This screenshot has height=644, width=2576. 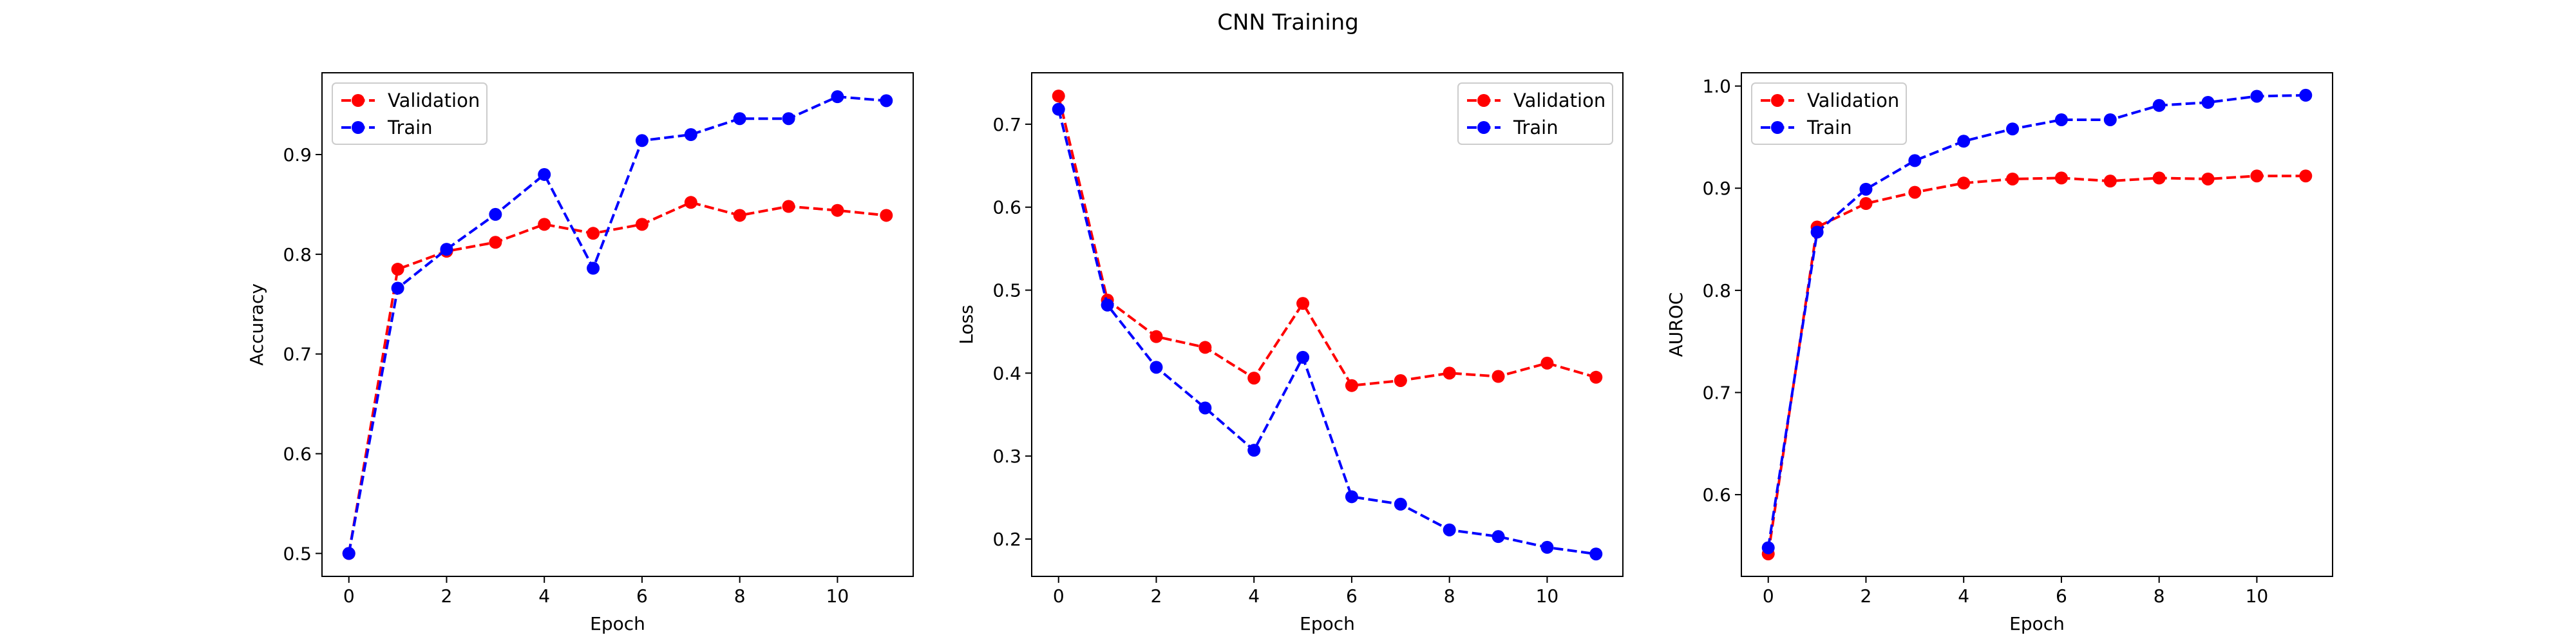 I want to click on y-tick-label: 1.0, so click(x=1717, y=87).